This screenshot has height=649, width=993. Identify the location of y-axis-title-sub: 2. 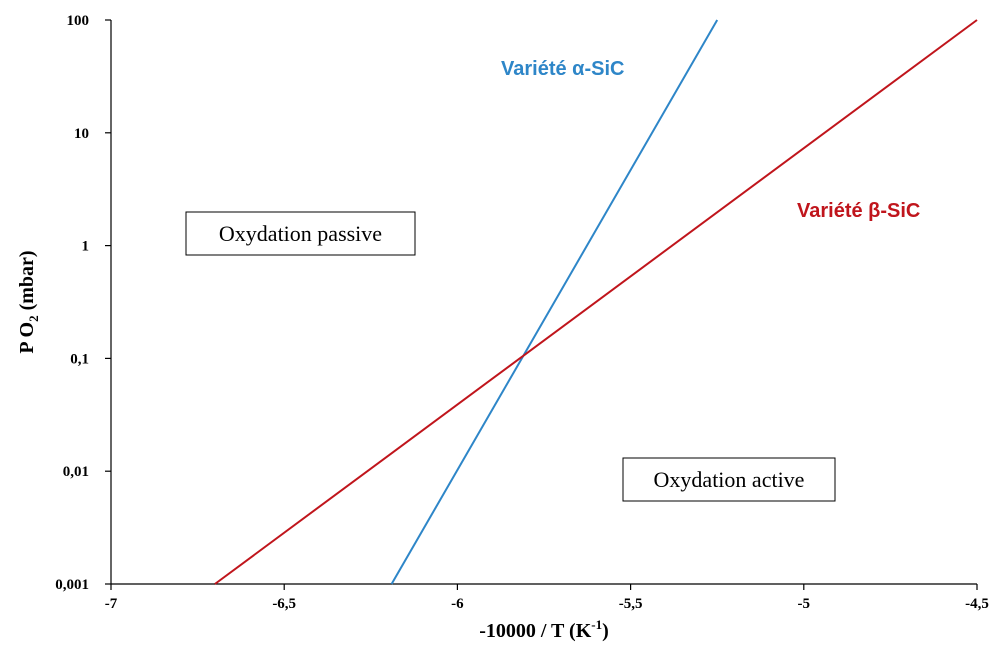
(33, 318).